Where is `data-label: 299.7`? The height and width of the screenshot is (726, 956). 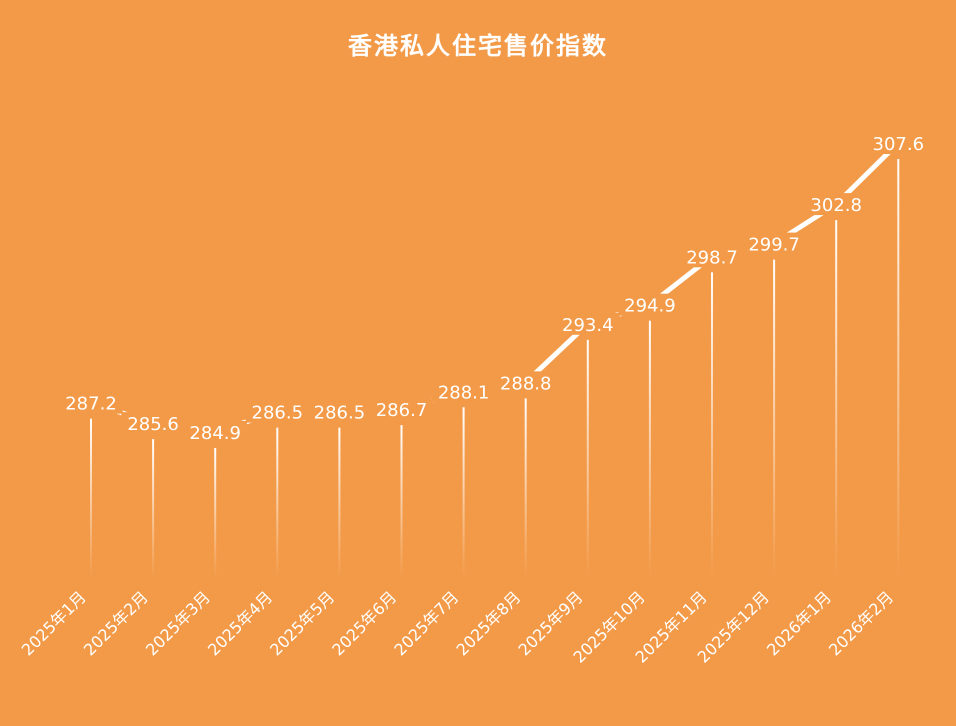
data-label: 299.7 is located at coordinates (774, 245).